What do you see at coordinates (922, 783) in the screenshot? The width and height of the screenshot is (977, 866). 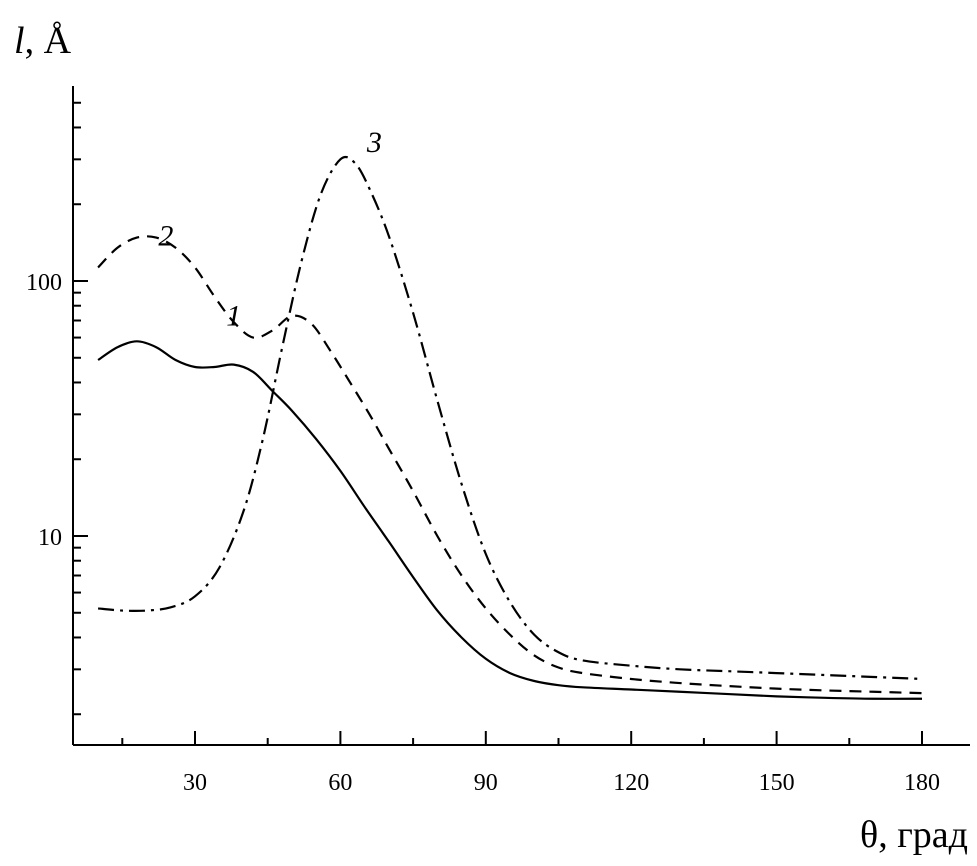 I see `x-tick-label: 180` at bounding box center [922, 783].